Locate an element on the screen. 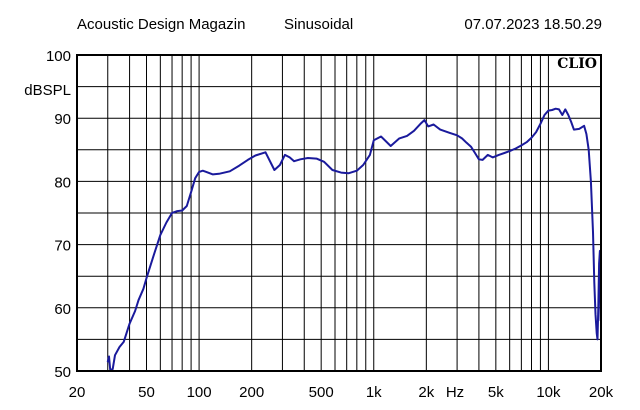  x-tick-label: 5k is located at coordinates (496, 392).